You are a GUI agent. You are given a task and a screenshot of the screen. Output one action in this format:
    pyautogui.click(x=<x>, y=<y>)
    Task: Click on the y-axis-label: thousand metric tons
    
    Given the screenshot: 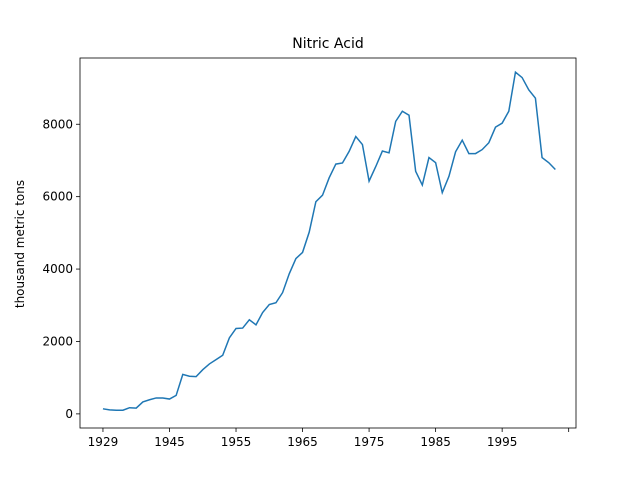 What is the action you would take?
    pyautogui.click(x=20, y=244)
    